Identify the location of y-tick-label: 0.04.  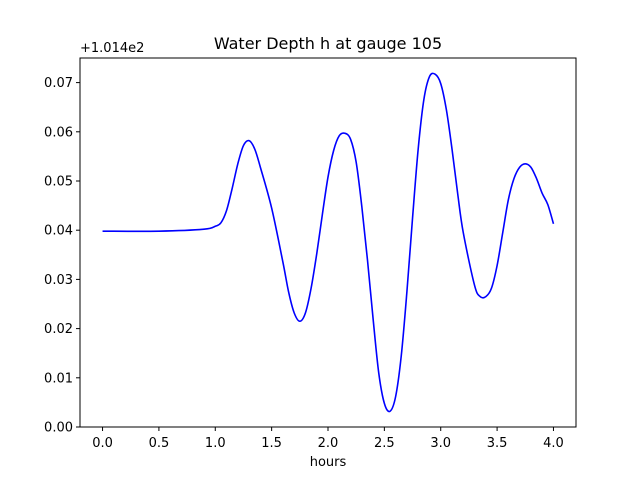
(58, 231).